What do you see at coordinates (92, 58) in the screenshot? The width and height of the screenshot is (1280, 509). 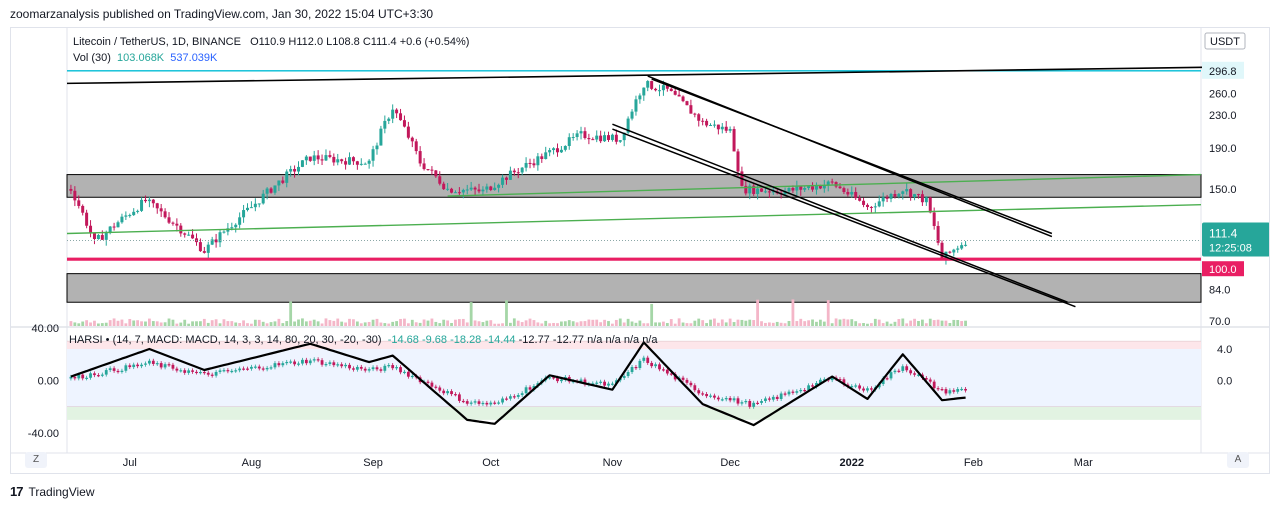 I see `volume-label: Vol (30)` at bounding box center [92, 58].